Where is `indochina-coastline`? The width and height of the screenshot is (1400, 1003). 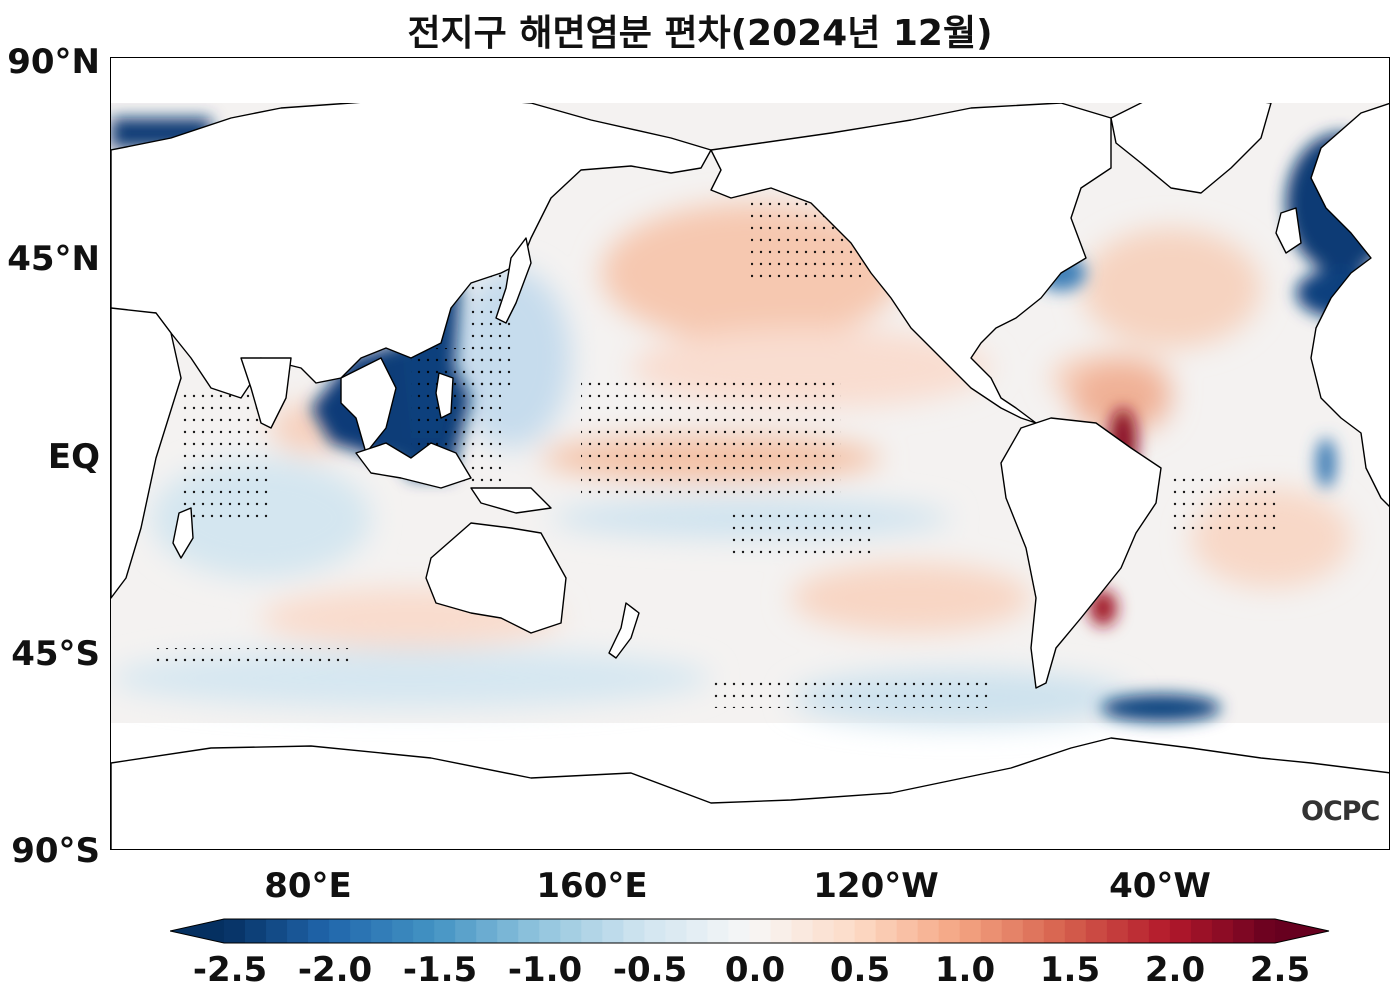 indochina-coastline is located at coordinates (368, 405).